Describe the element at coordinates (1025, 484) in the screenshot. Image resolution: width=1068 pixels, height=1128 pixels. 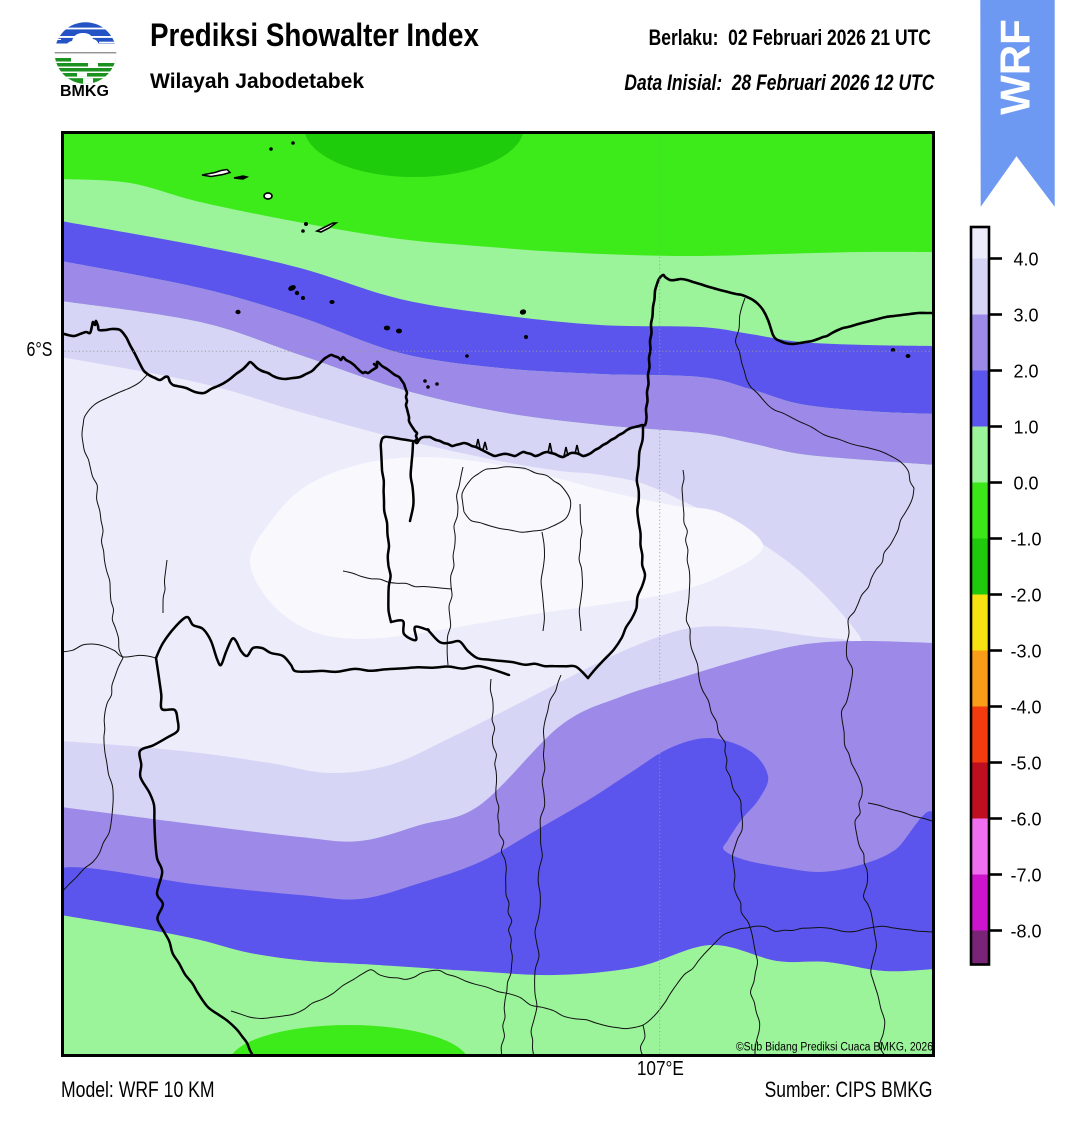
I see `svg-text: 0.0` at that location.